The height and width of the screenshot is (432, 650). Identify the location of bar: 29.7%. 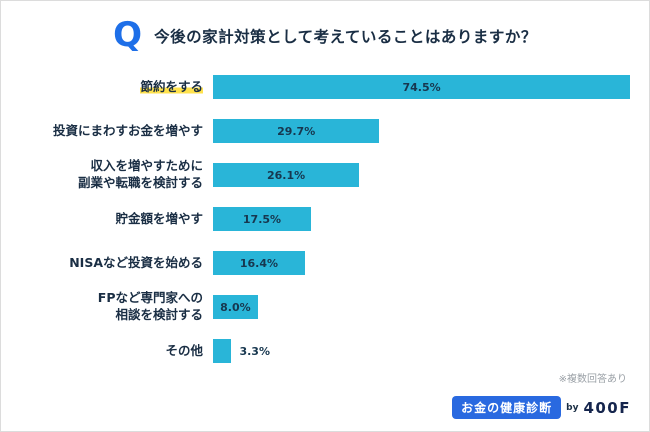
(296, 131).